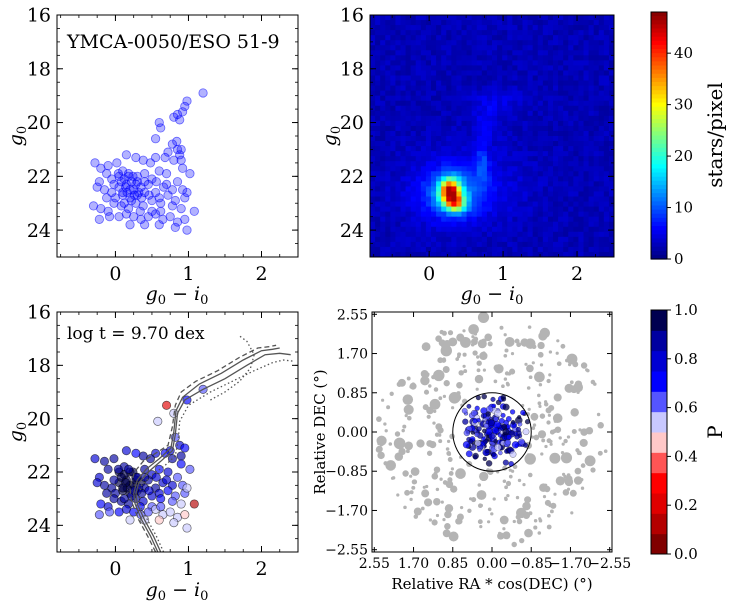 Image resolution: width=735 pixels, height=608 pixels. I want to click on isochrone-line, so click(206, 449).